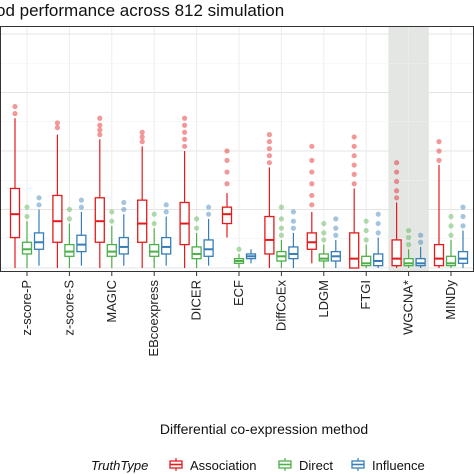 This screenshot has height=474, width=474. I want to click on box-diffcoex-influence, so click(293, 238).